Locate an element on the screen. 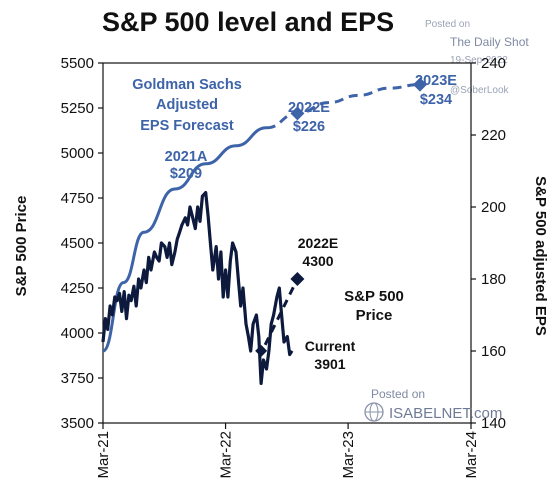 The height and width of the screenshot is (500, 560). annotation-label: 4300 is located at coordinates (317, 261).